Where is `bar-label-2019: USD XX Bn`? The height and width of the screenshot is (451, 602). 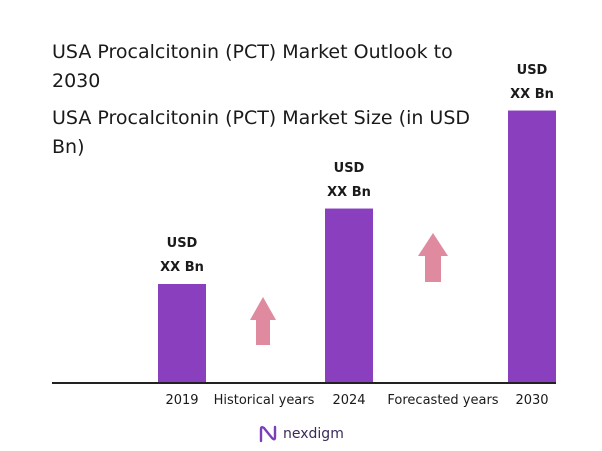
bar-label-2019: USD XX Bn is located at coordinates (182, 256).